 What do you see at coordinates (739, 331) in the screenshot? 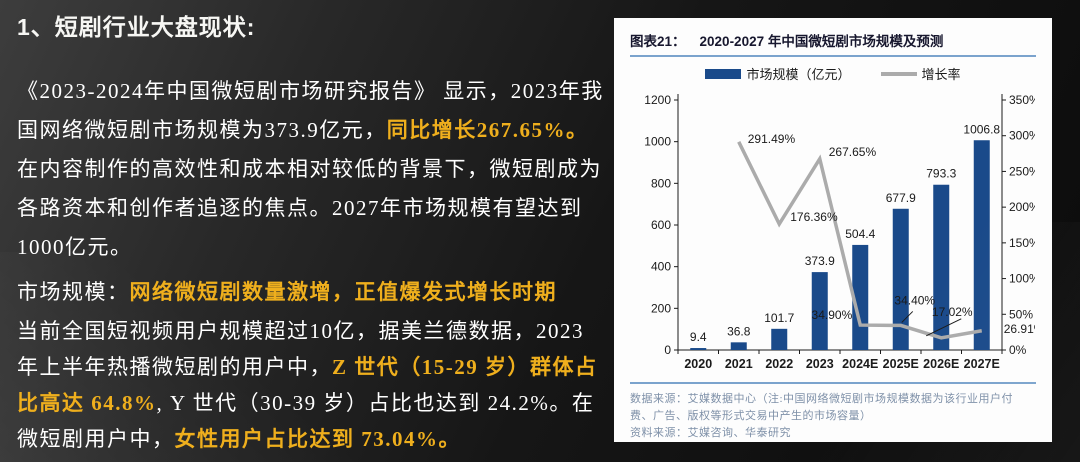
I see `bar-value-label-2021: 36.8` at bounding box center [739, 331].